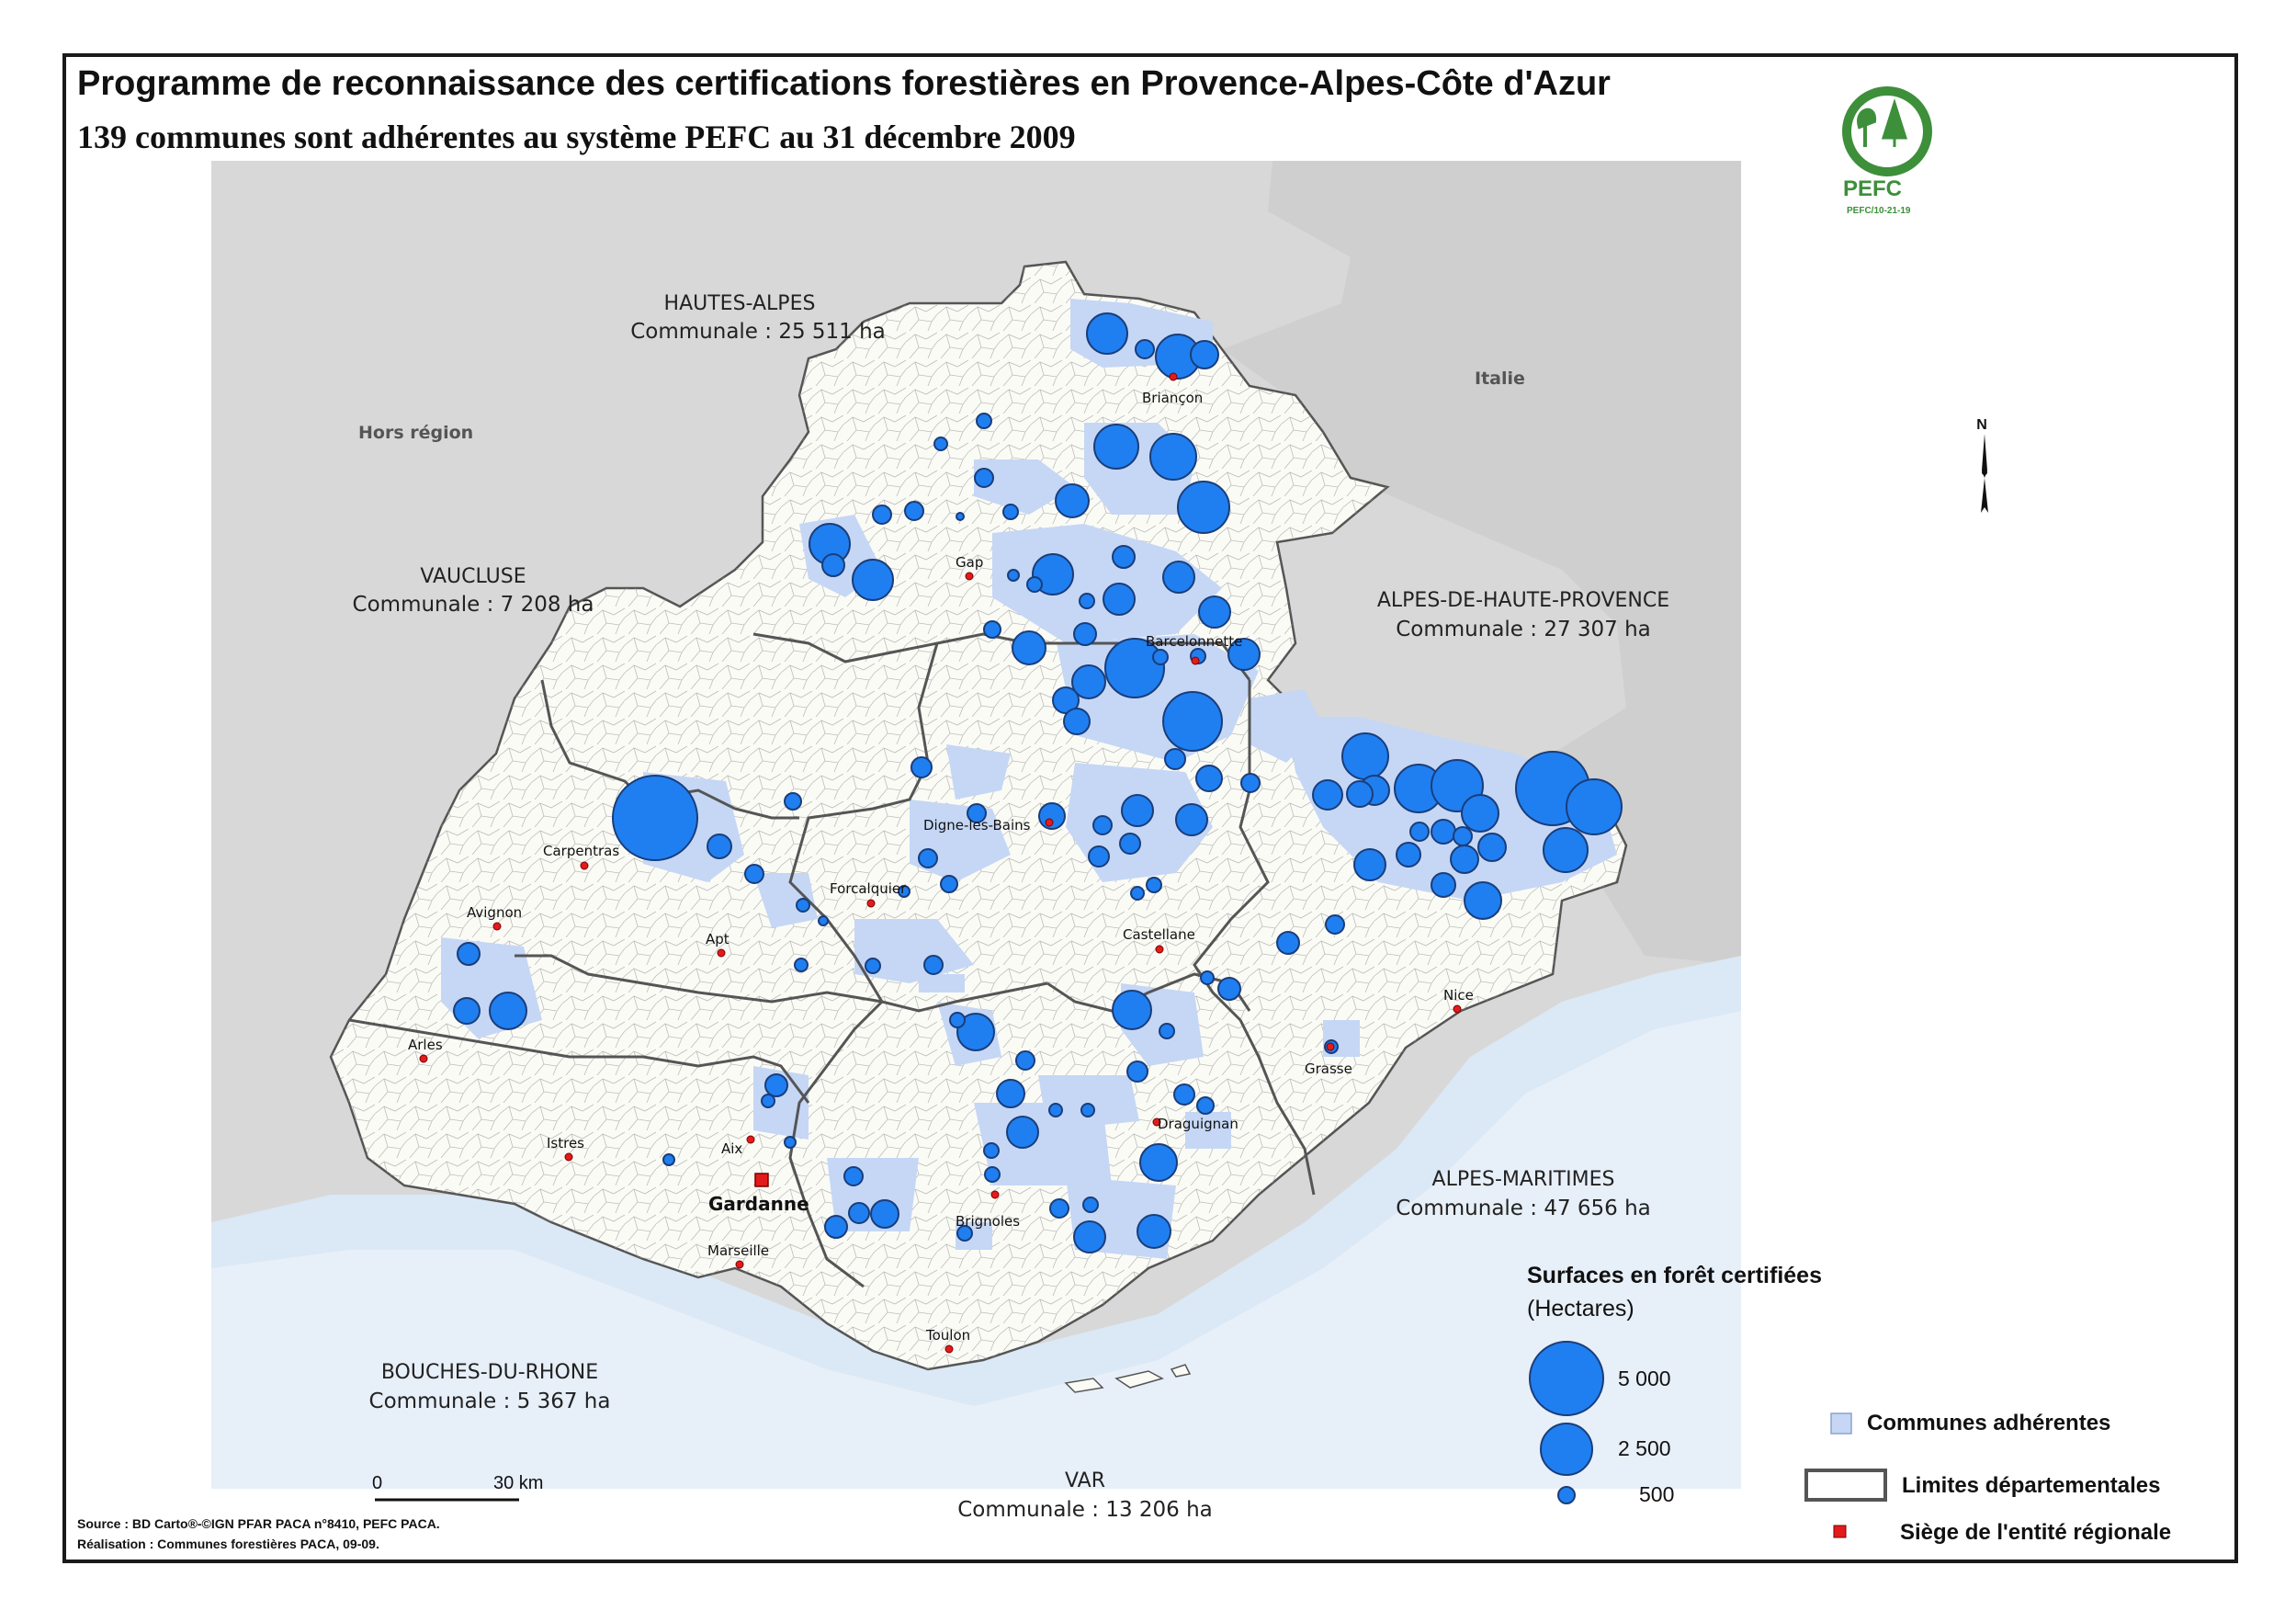  I want to click on dept-var-name: VAR, so click(1085, 1480).